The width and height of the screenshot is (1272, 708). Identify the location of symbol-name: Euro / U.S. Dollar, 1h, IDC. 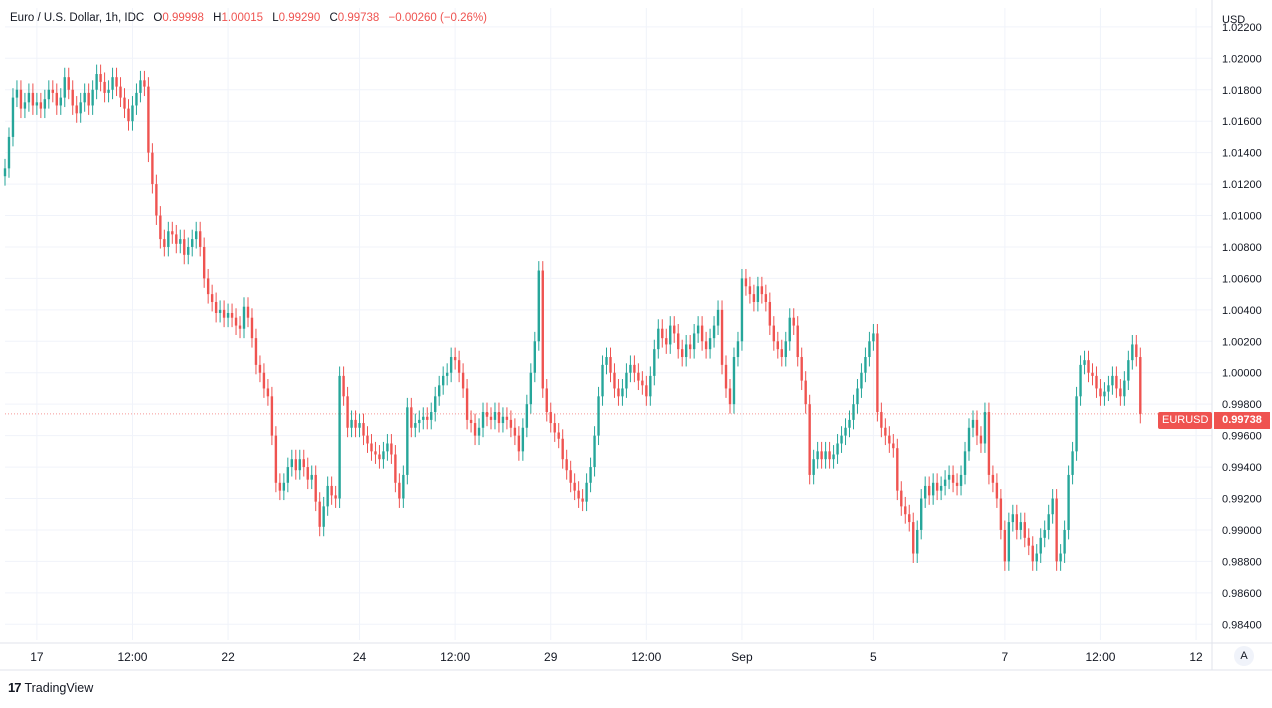
(77, 18).